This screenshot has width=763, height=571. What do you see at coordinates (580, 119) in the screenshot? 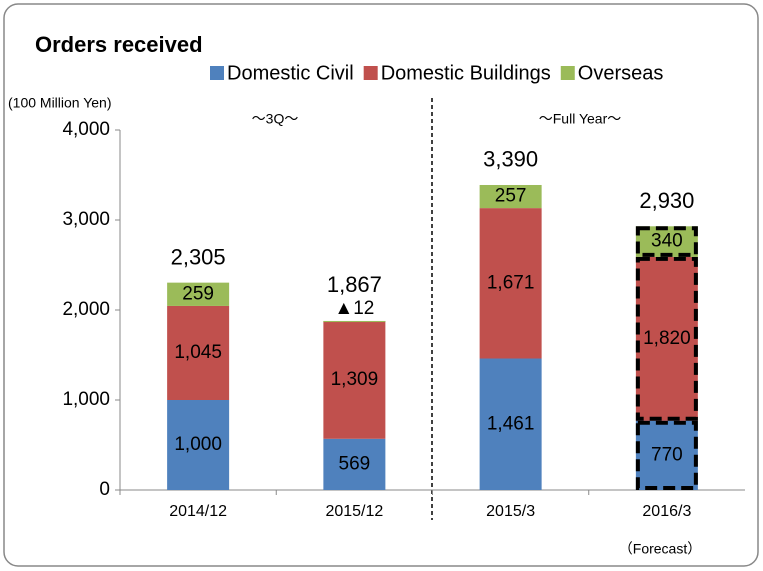
I see `annotation: ～Full Year～` at bounding box center [580, 119].